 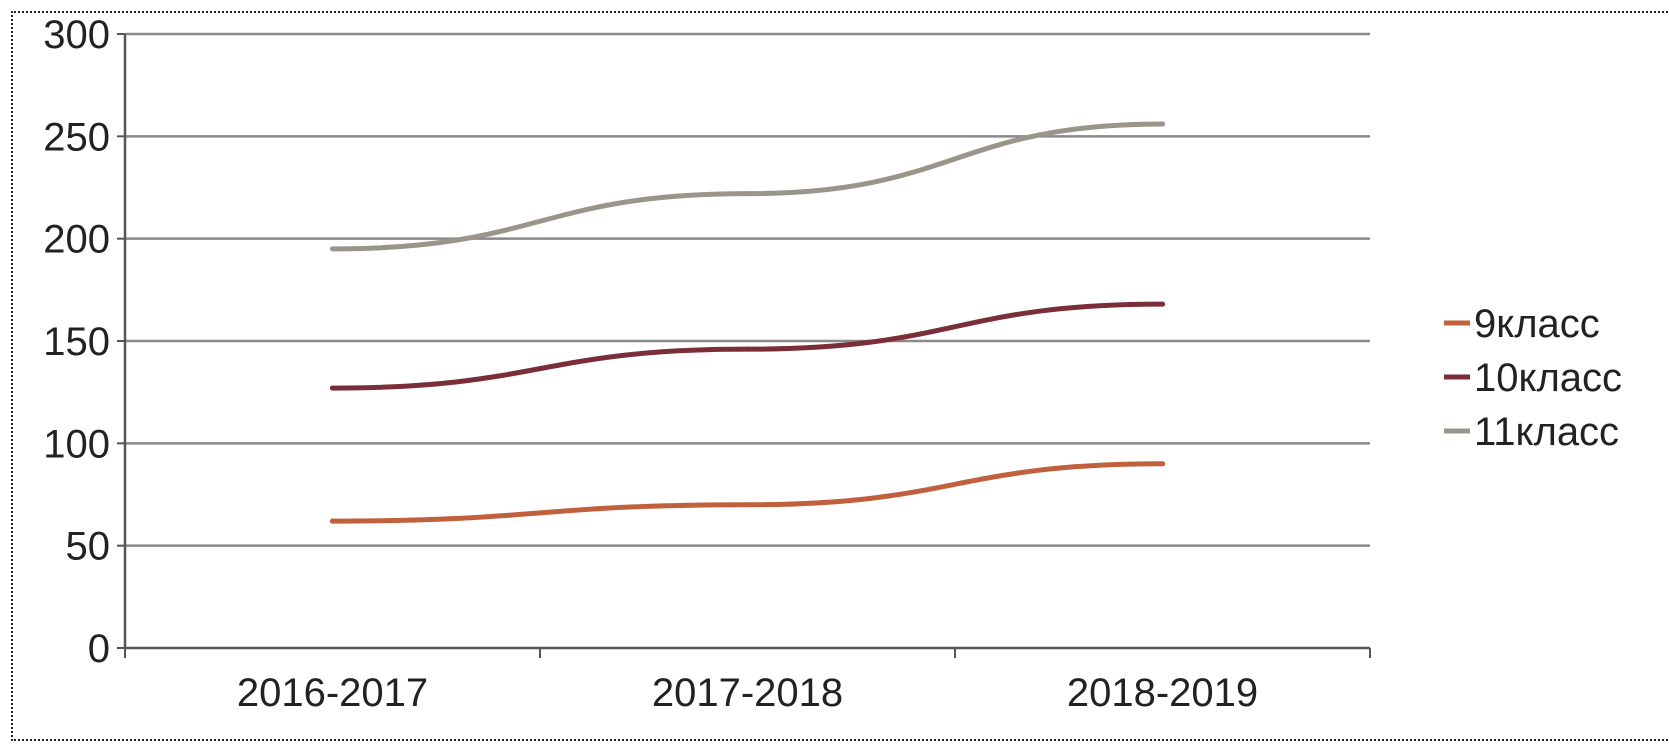 I want to click on x-tick-label-1: 2017-2018, so click(x=747, y=693).